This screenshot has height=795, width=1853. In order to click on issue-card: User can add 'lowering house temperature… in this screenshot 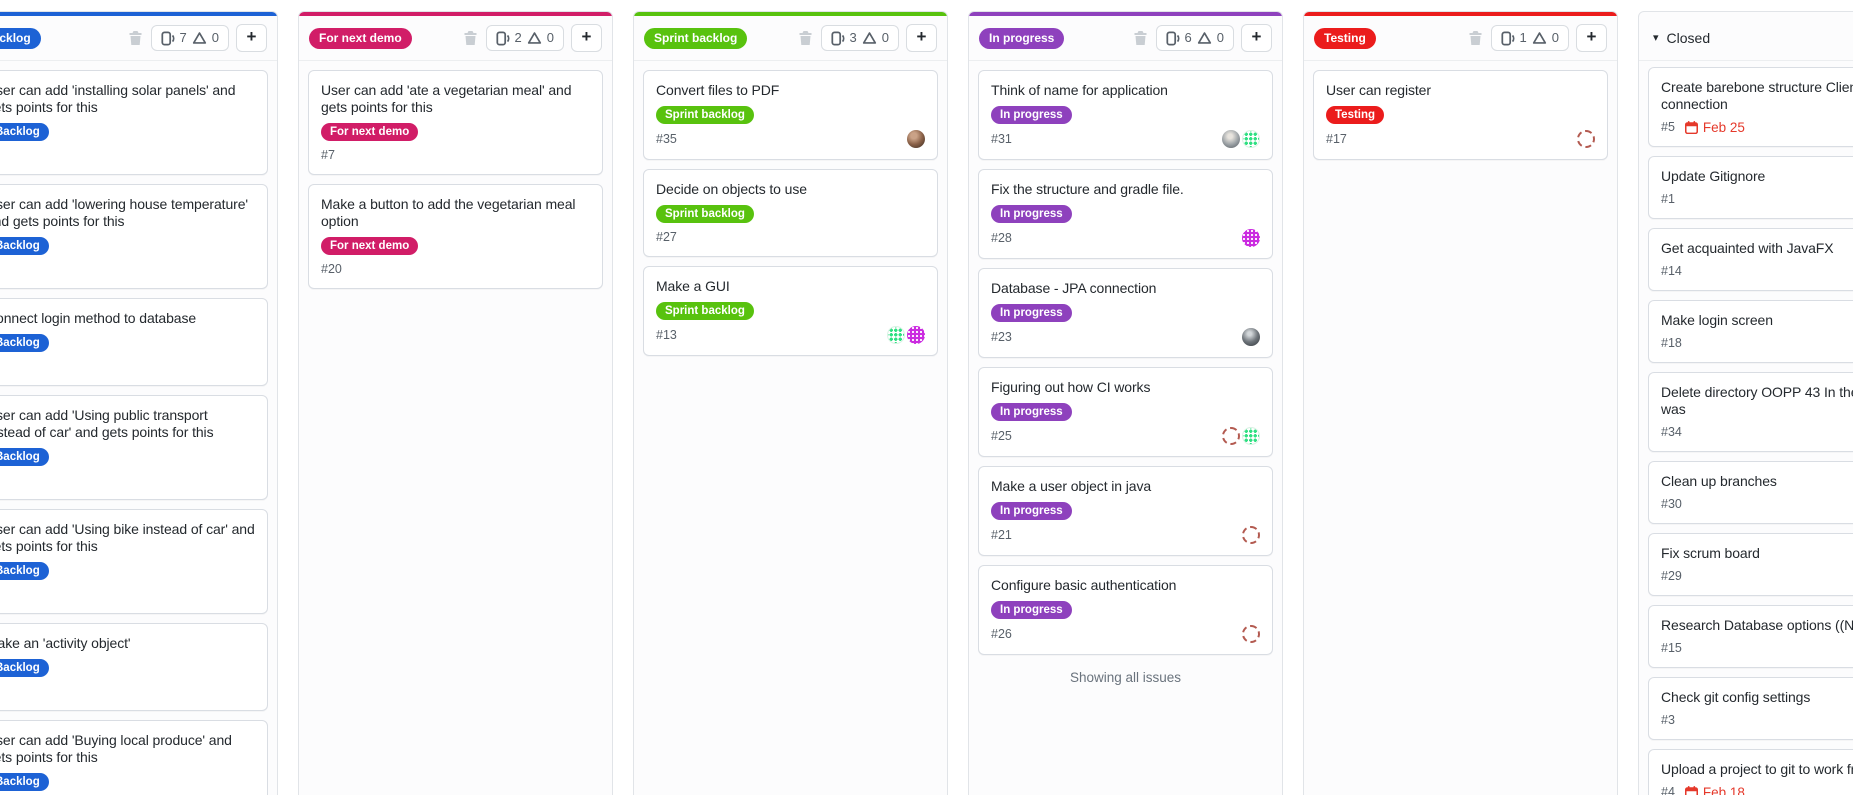, I will do `click(134, 236)`.